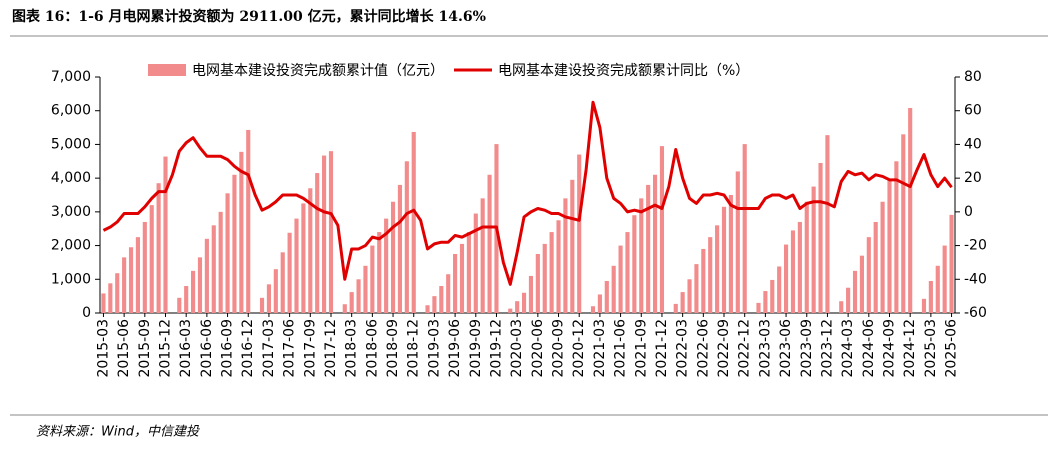 This screenshot has height=459, width=1058. I want to click on x-tick-label: 2019-03, so click(434, 348).